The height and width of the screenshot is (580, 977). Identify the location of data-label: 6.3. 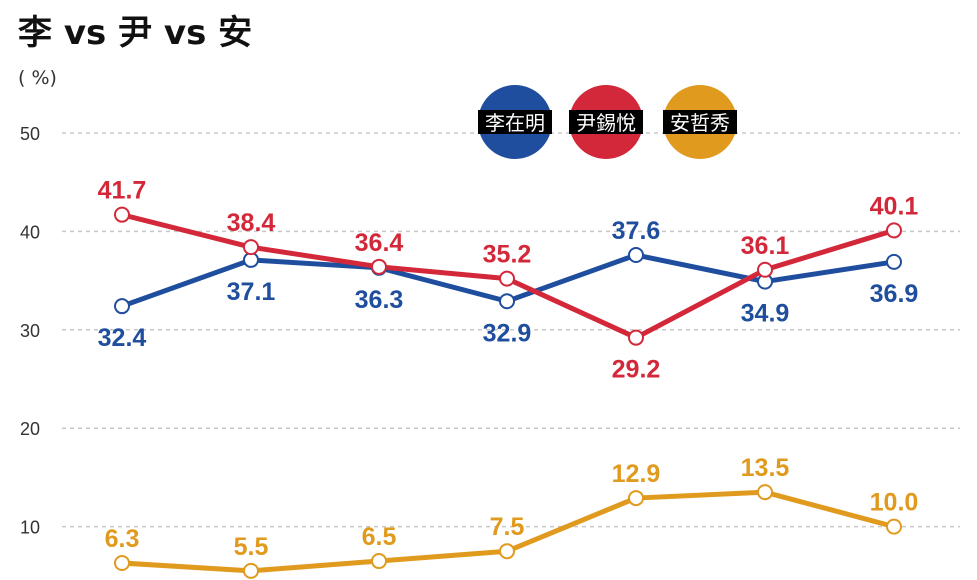
(122, 539).